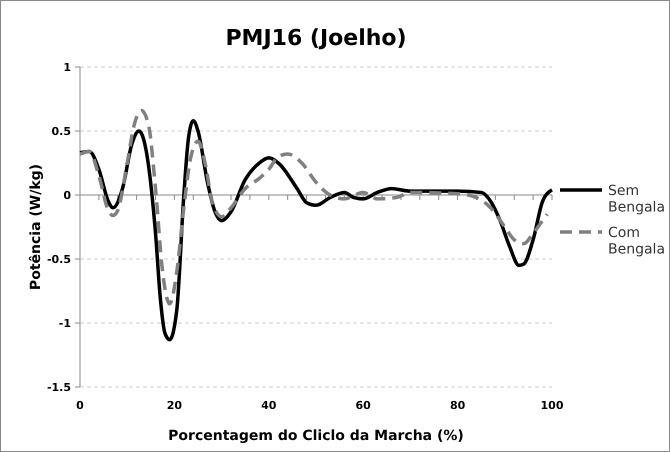 This screenshot has width=670, height=452. What do you see at coordinates (36, 227) in the screenshot?
I see `y-axis-title: Potência (W/kg)` at bounding box center [36, 227].